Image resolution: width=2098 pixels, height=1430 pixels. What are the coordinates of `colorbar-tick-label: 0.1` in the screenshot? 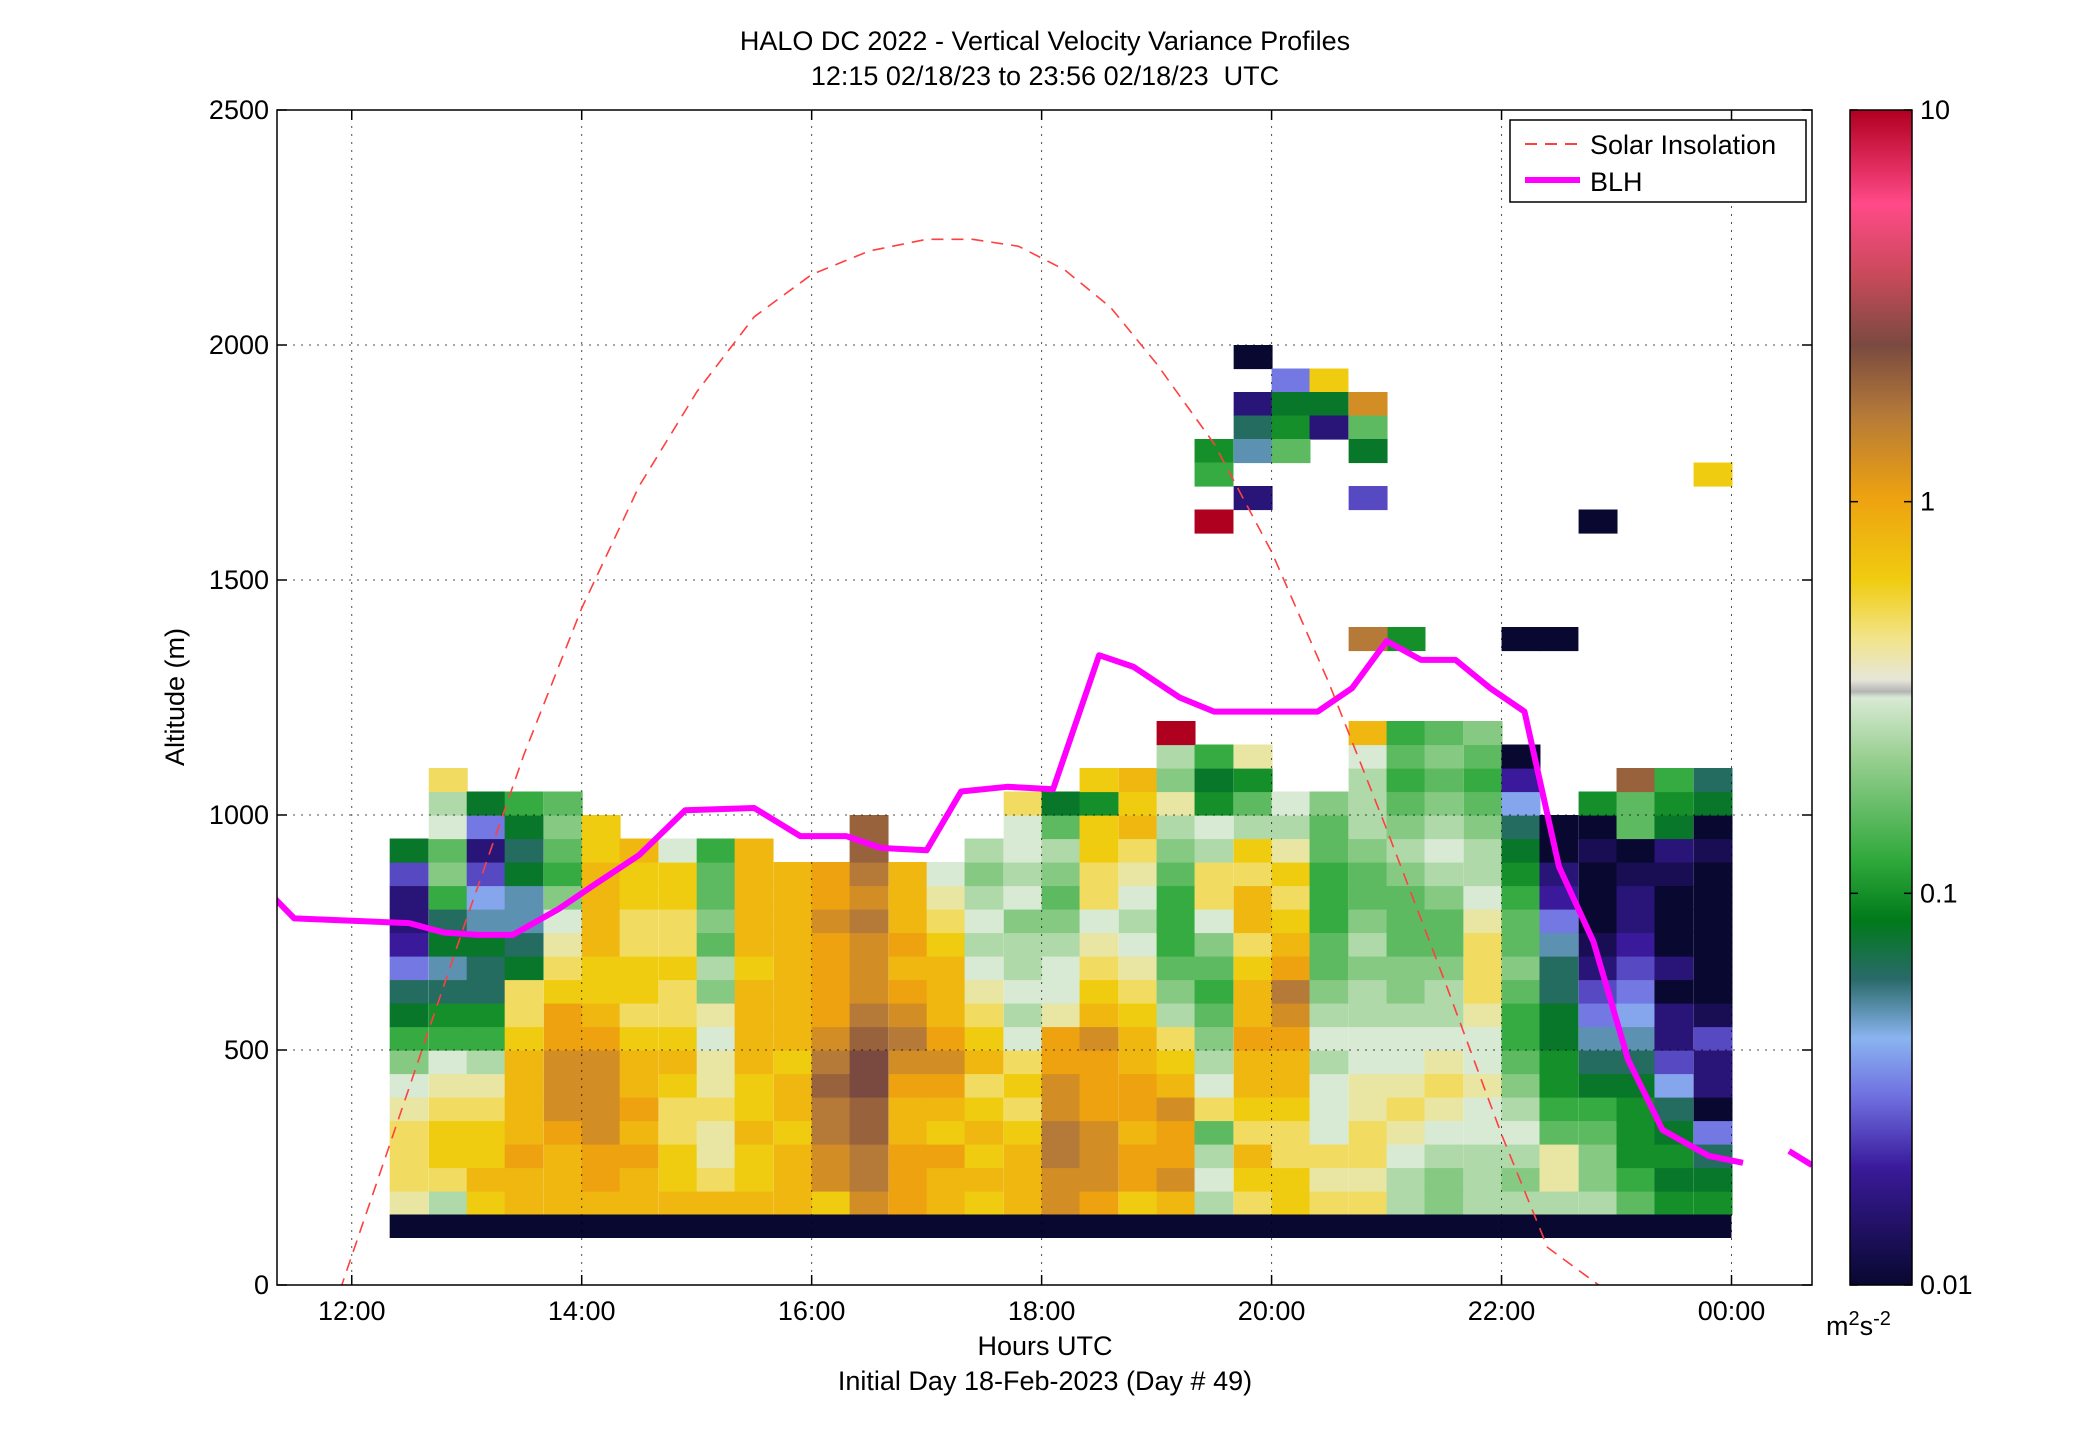 It's located at (1939, 893).